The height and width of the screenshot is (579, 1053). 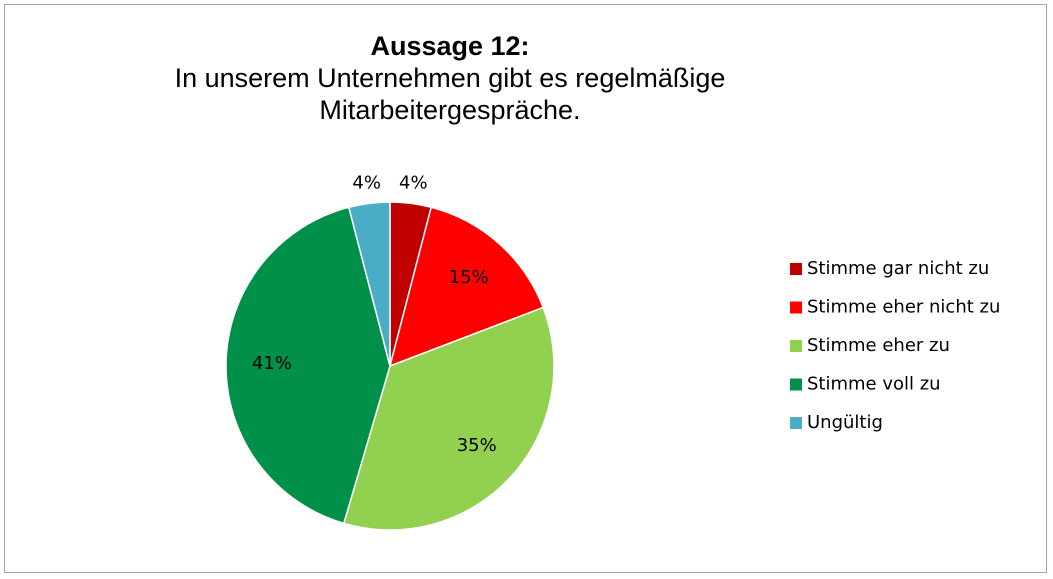 What do you see at coordinates (874, 384) in the screenshot?
I see `legend-label: Stimme voll zu` at bounding box center [874, 384].